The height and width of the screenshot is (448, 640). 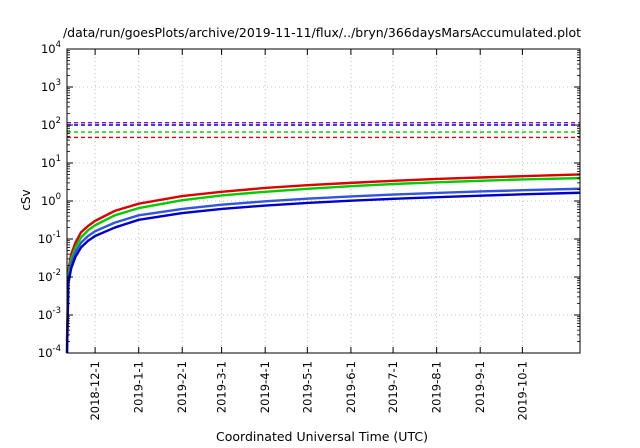 I want to click on x-tick-label: 2019-8-1, so click(x=437, y=387).